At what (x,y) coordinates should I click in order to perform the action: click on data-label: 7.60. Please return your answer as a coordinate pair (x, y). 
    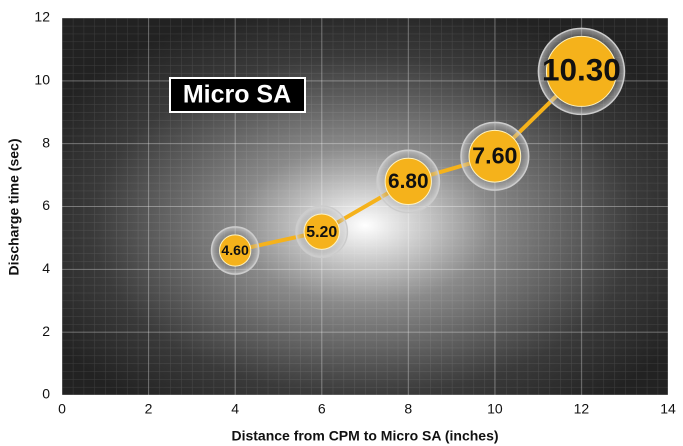
    Looking at the image, I should click on (494, 155).